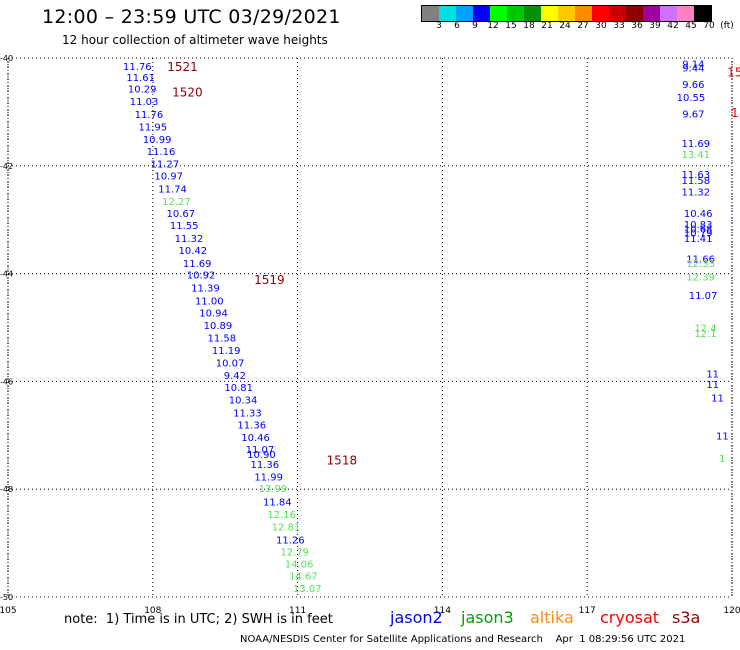 This screenshot has width=740, height=650. What do you see at coordinates (168, 177) in the screenshot?
I see `swh-label: 10.97` at bounding box center [168, 177].